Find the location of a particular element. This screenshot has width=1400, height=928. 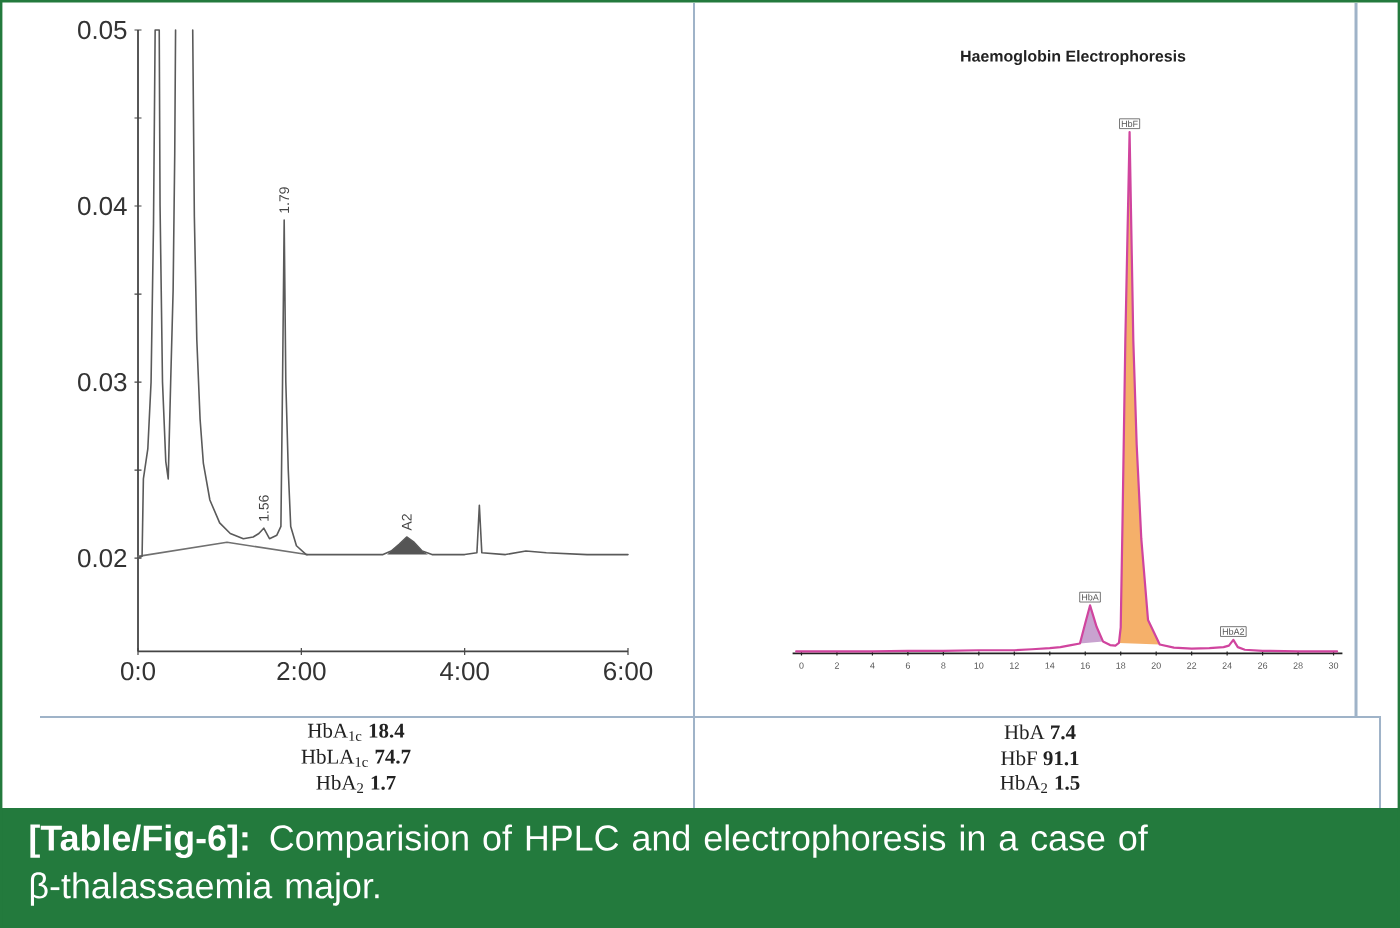

y-tick-label: 0.04 is located at coordinates (102, 206).